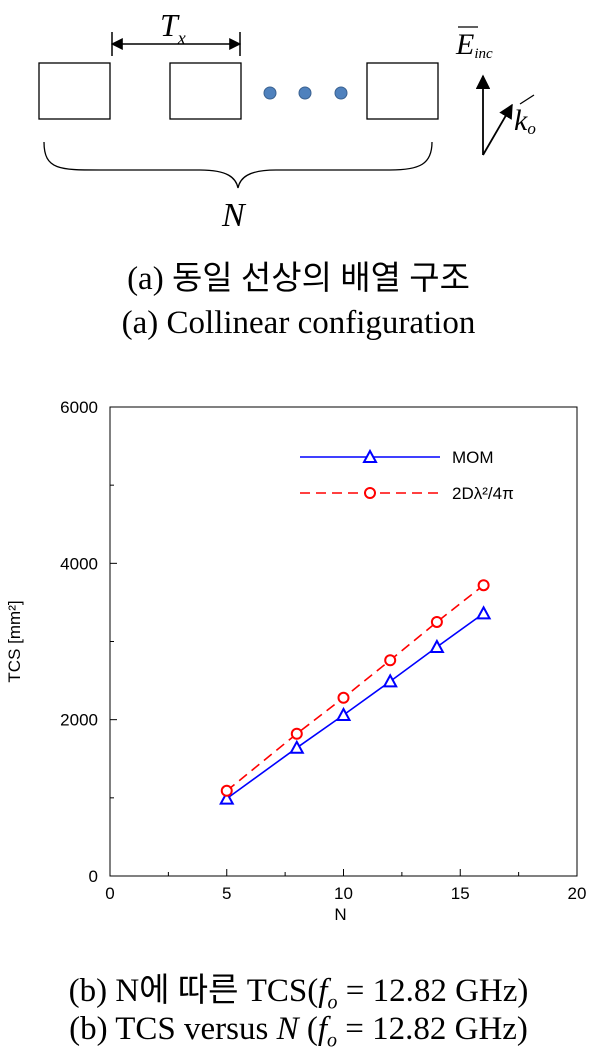  What do you see at coordinates (79, 563) in the screenshot?
I see `y-tick-label: 4000` at bounding box center [79, 563].